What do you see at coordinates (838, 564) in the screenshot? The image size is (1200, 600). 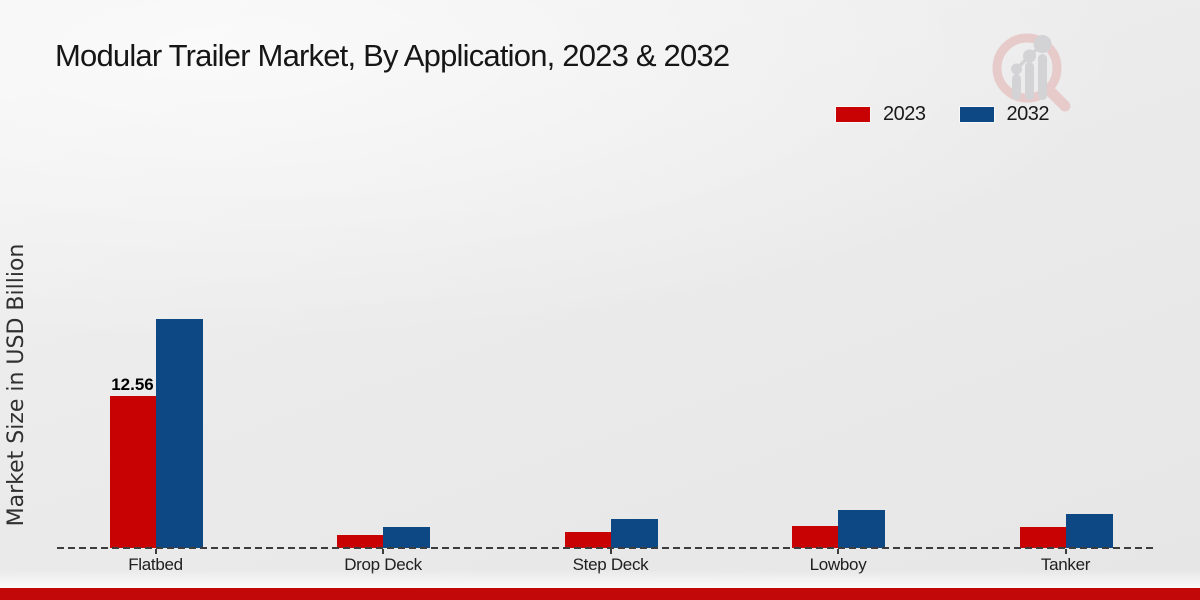 I see `category-label-lowboy: Lowboy` at bounding box center [838, 564].